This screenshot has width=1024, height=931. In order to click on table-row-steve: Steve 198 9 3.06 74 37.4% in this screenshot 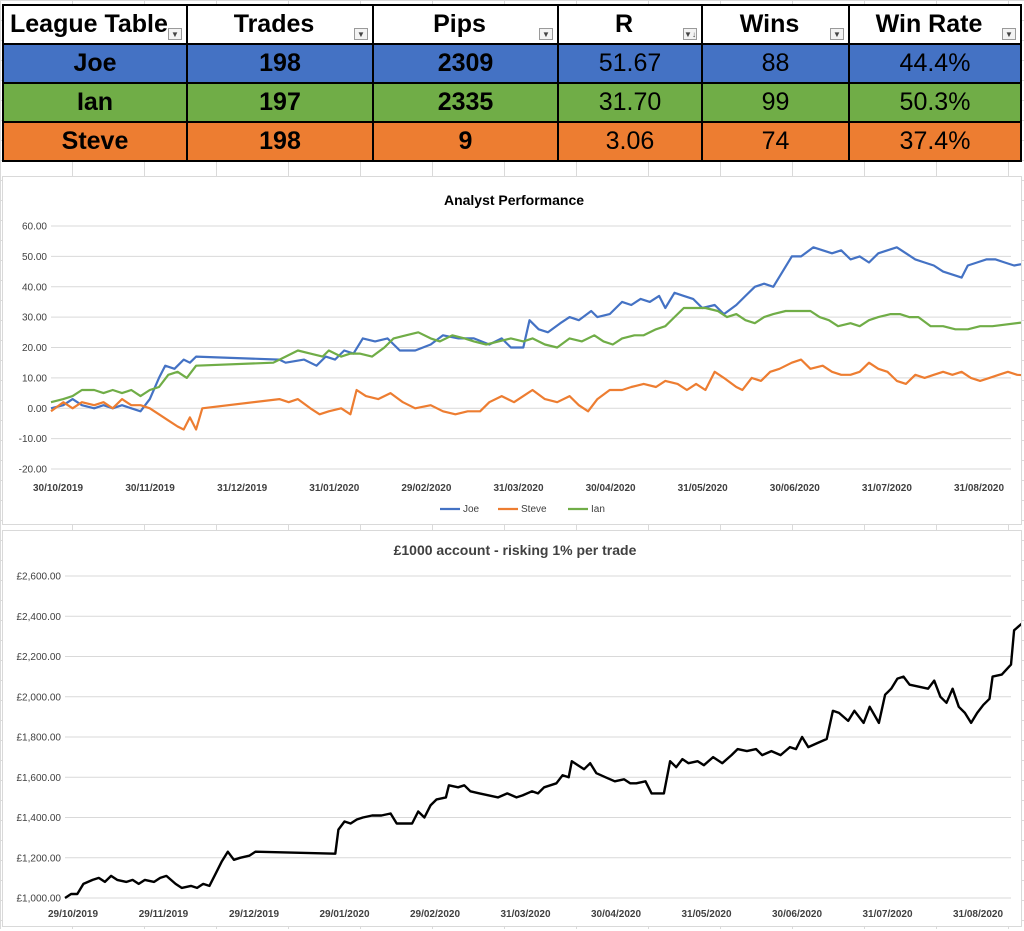, I will do `click(512, 141)`.